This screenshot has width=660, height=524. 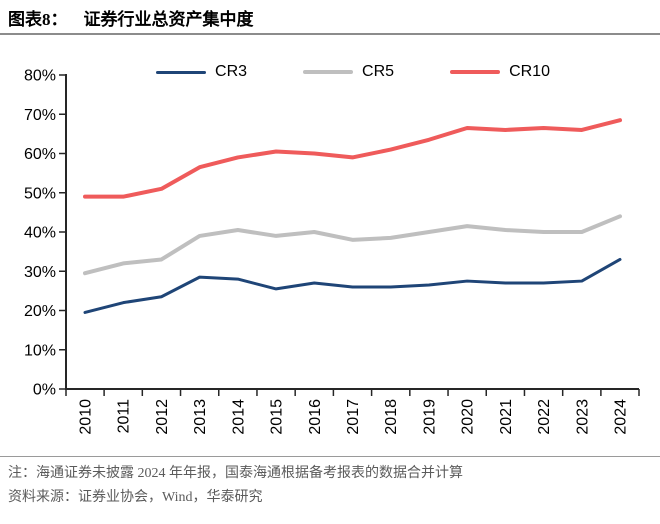 I want to click on chart-title-line: 图表8： 证券行业总资产集中度, so click(x=330, y=20).